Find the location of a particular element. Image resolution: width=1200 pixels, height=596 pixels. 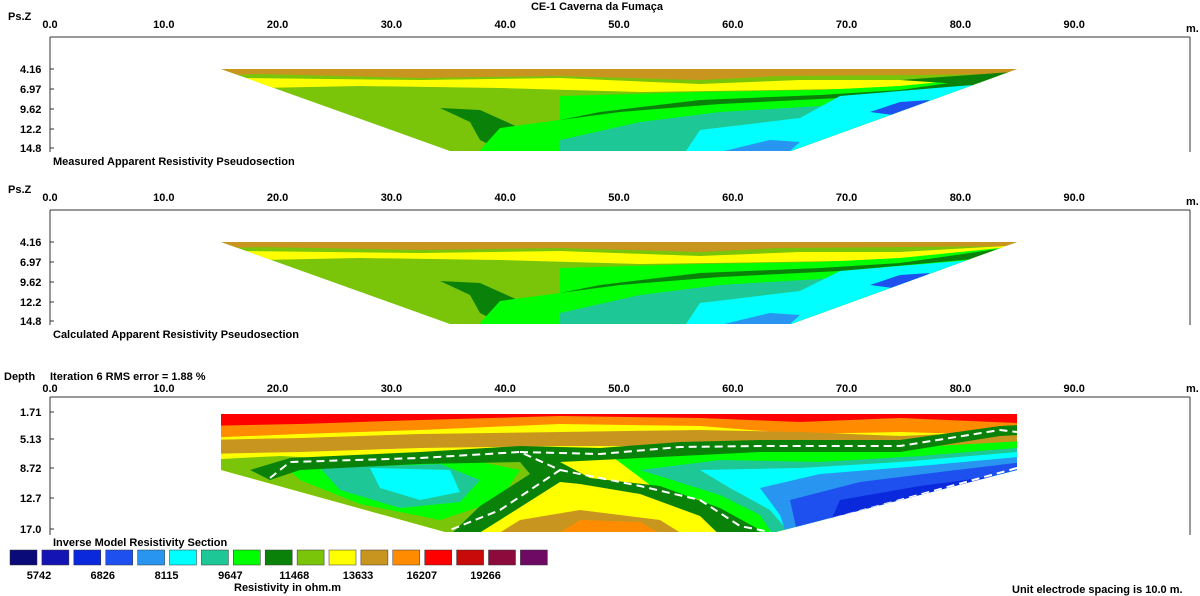

legend-swatches is located at coordinates (278, 557).